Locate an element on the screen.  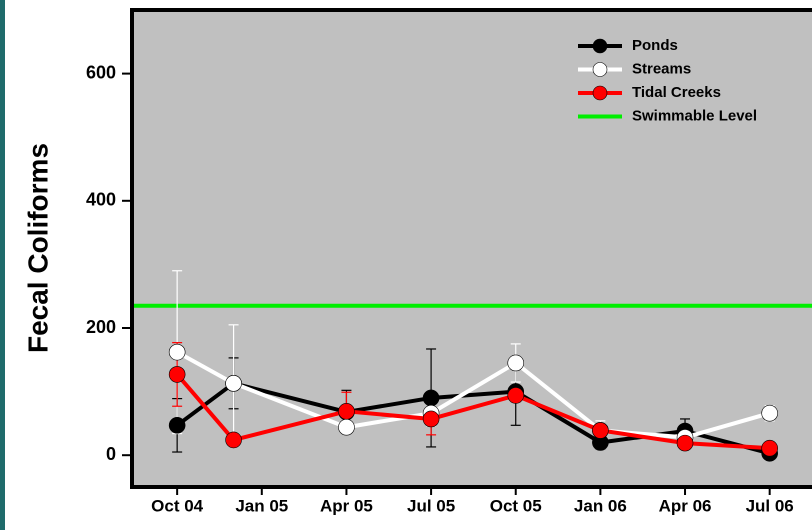
edge-strip is located at coordinates (2, 265).